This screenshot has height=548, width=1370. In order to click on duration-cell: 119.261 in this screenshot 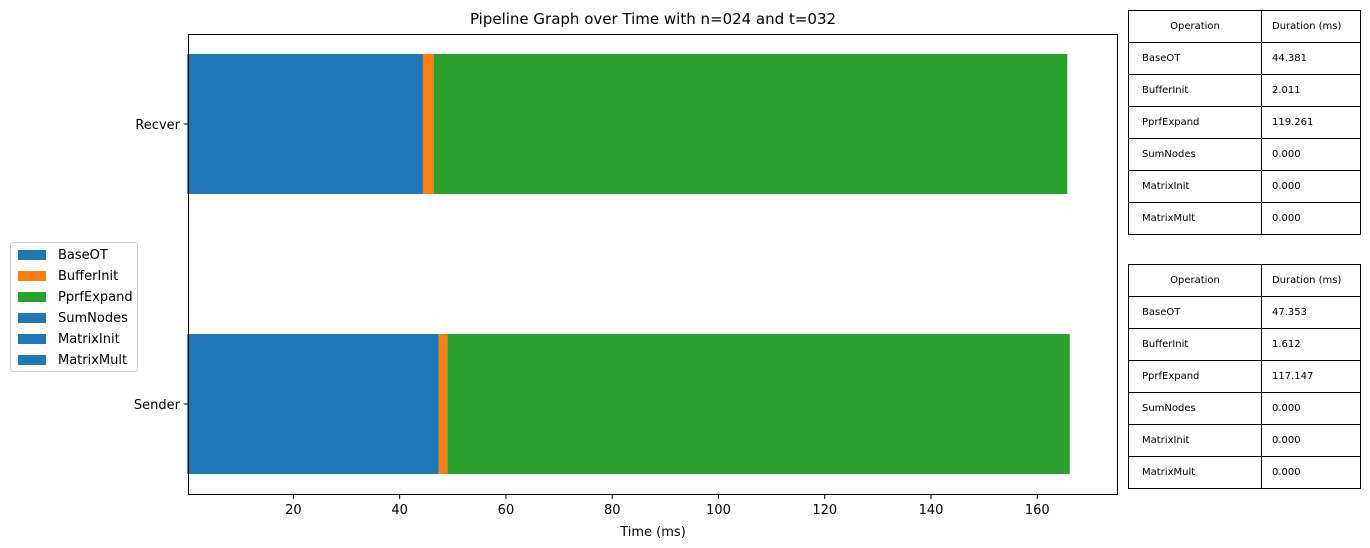, I will do `click(1311, 122)`.